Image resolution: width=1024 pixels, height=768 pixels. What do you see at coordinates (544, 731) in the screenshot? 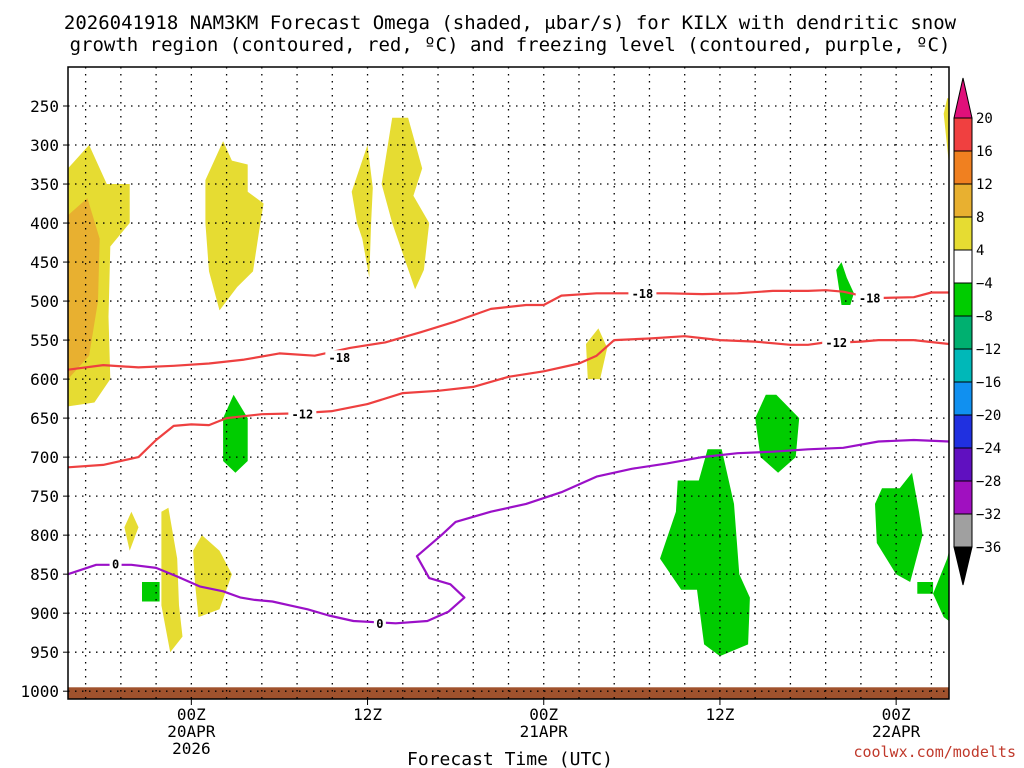
I see `x-tick-label-26-1: 21APR` at bounding box center [544, 731].